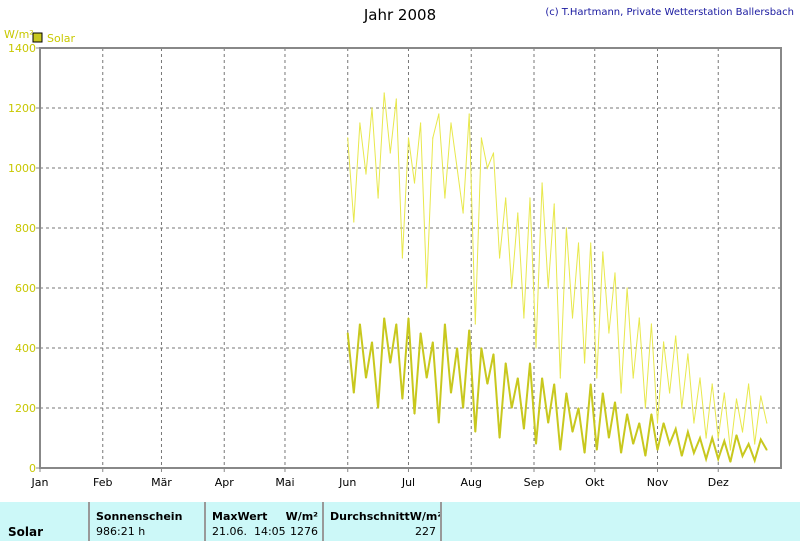 The image size is (800, 541). What do you see at coordinates (240, 516) in the screenshot?
I see `max-header: MaxWert` at bounding box center [240, 516].